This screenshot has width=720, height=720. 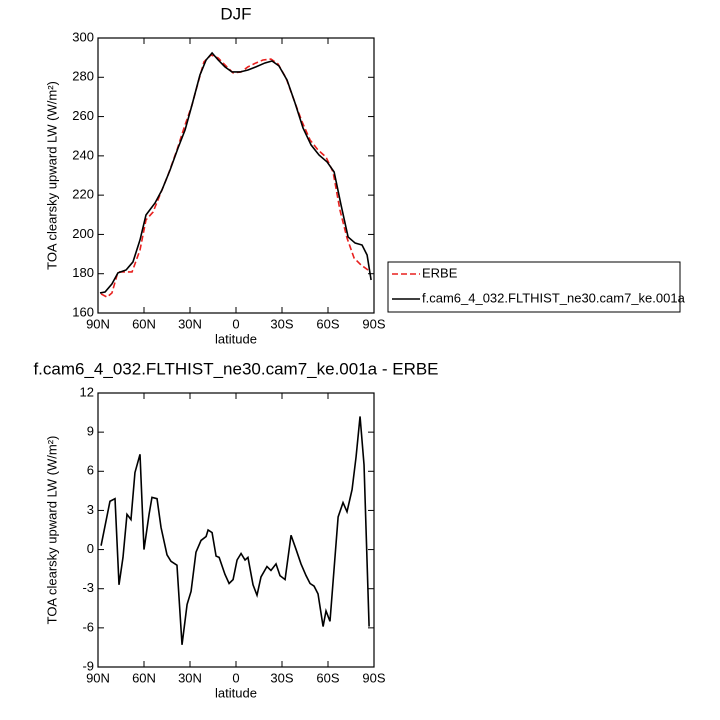 What do you see at coordinates (88, 665) in the screenshot?
I see `y-tick-label: -9` at bounding box center [88, 665].